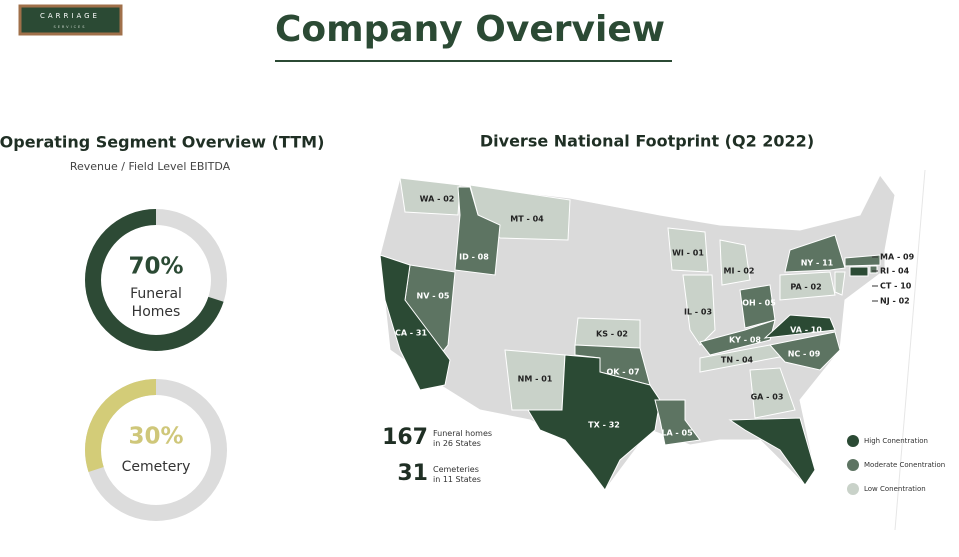  What do you see at coordinates (817, 263) in the screenshot?
I see `state-label: NY - 11` at bounding box center [817, 263].